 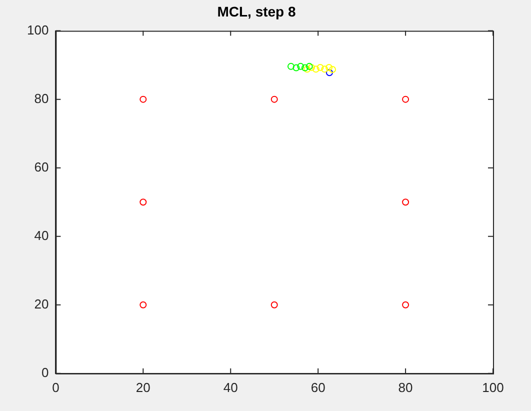 I want to click on x-tick-label: 80, so click(x=405, y=387).